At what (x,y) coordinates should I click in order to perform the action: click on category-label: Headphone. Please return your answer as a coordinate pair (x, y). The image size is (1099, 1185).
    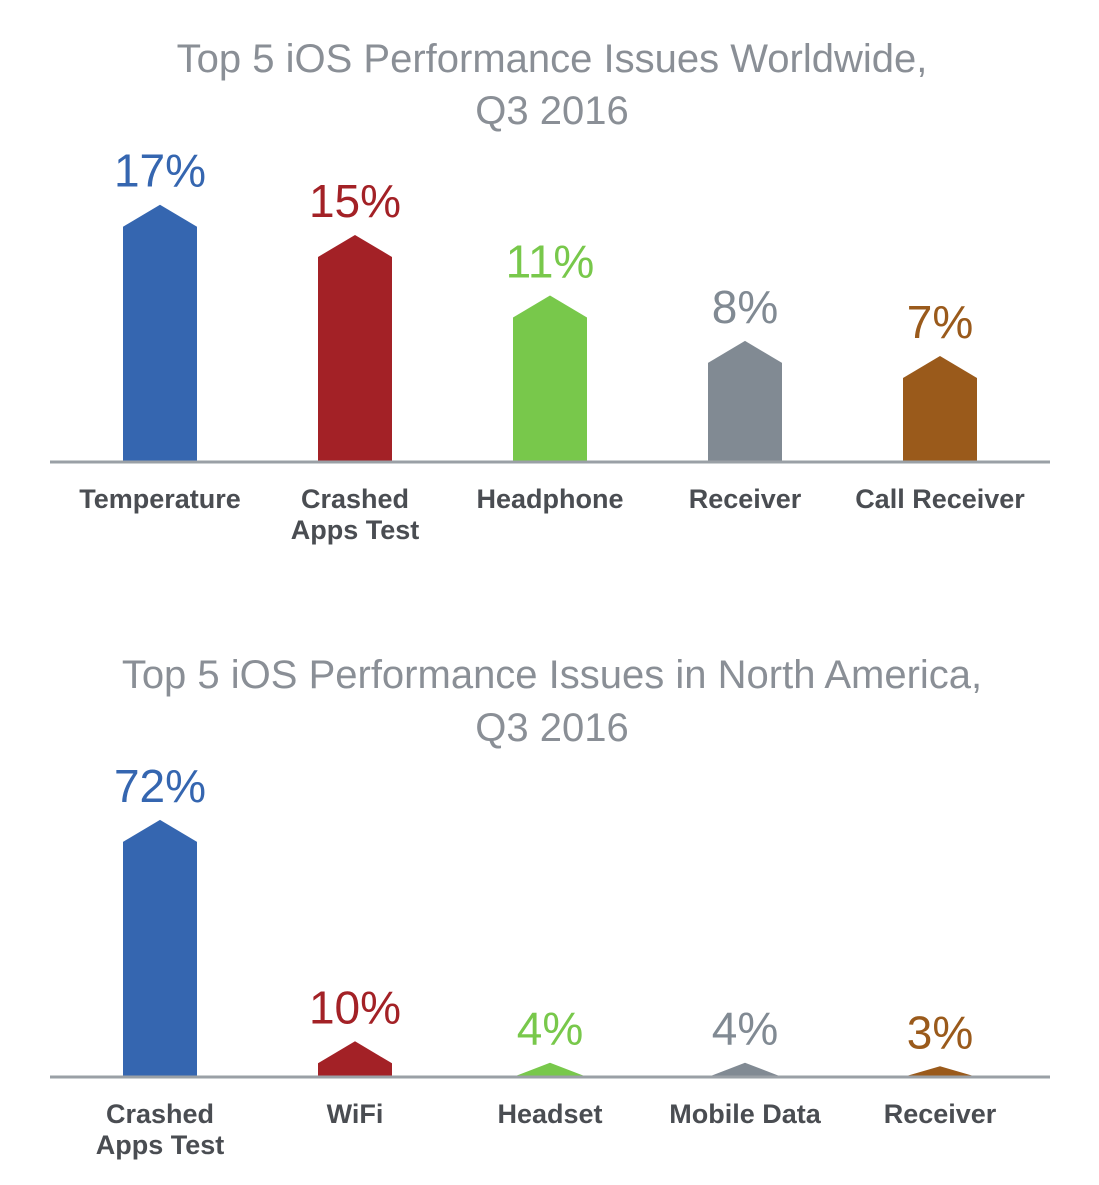
    Looking at the image, I should click on (549, 499).